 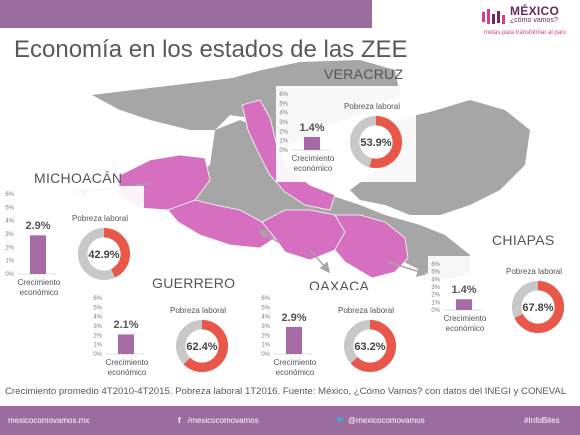 I want to click on state-label-michoacan: MICHOACÁN, so click(x=78, y=178).